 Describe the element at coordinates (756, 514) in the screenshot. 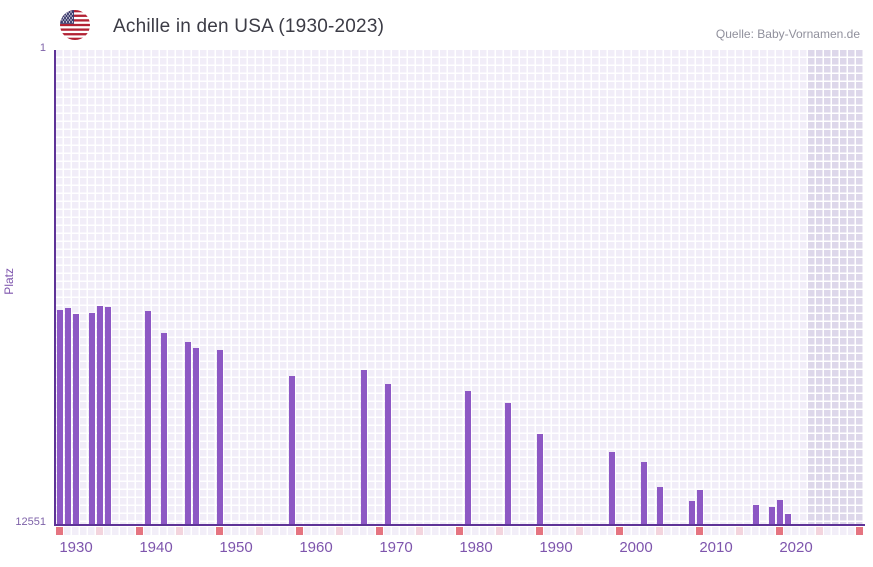

I see `bar-2015` at that location.